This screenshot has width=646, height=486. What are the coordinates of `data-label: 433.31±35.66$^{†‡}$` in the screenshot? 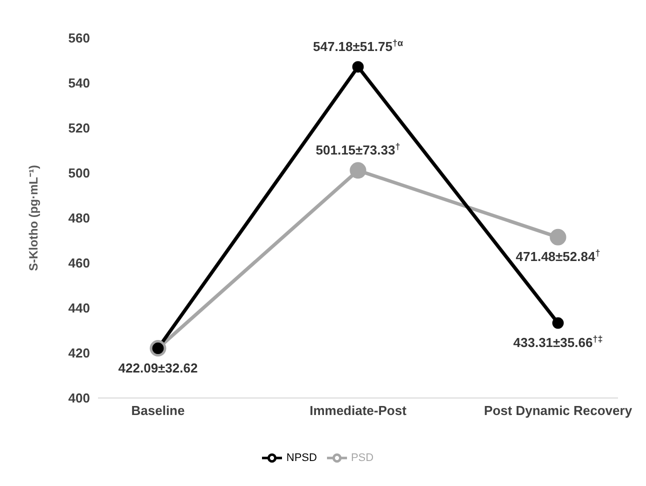 It's located at (558, 342).